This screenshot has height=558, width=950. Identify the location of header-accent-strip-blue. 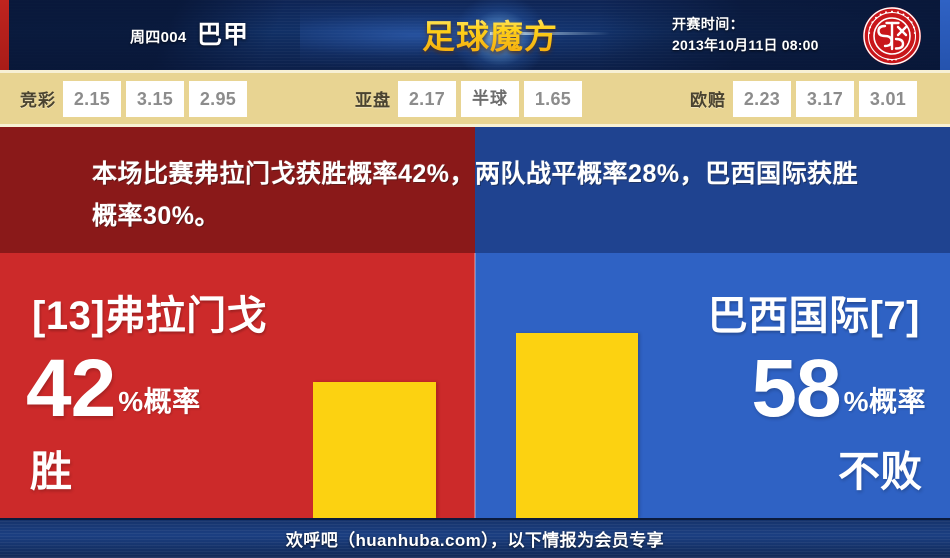
(945, 35).